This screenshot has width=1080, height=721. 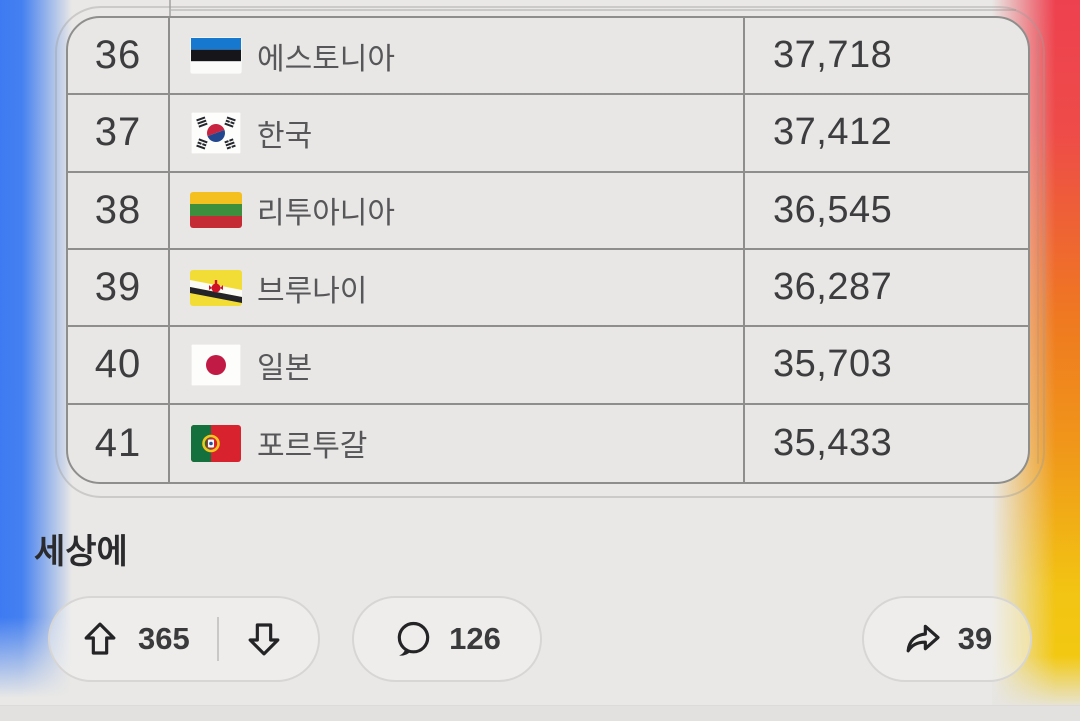 What do you see at coordinates (833, 364) in the screenshot?
I see `value-cell: 35,703` at bounding box center [833, 364].